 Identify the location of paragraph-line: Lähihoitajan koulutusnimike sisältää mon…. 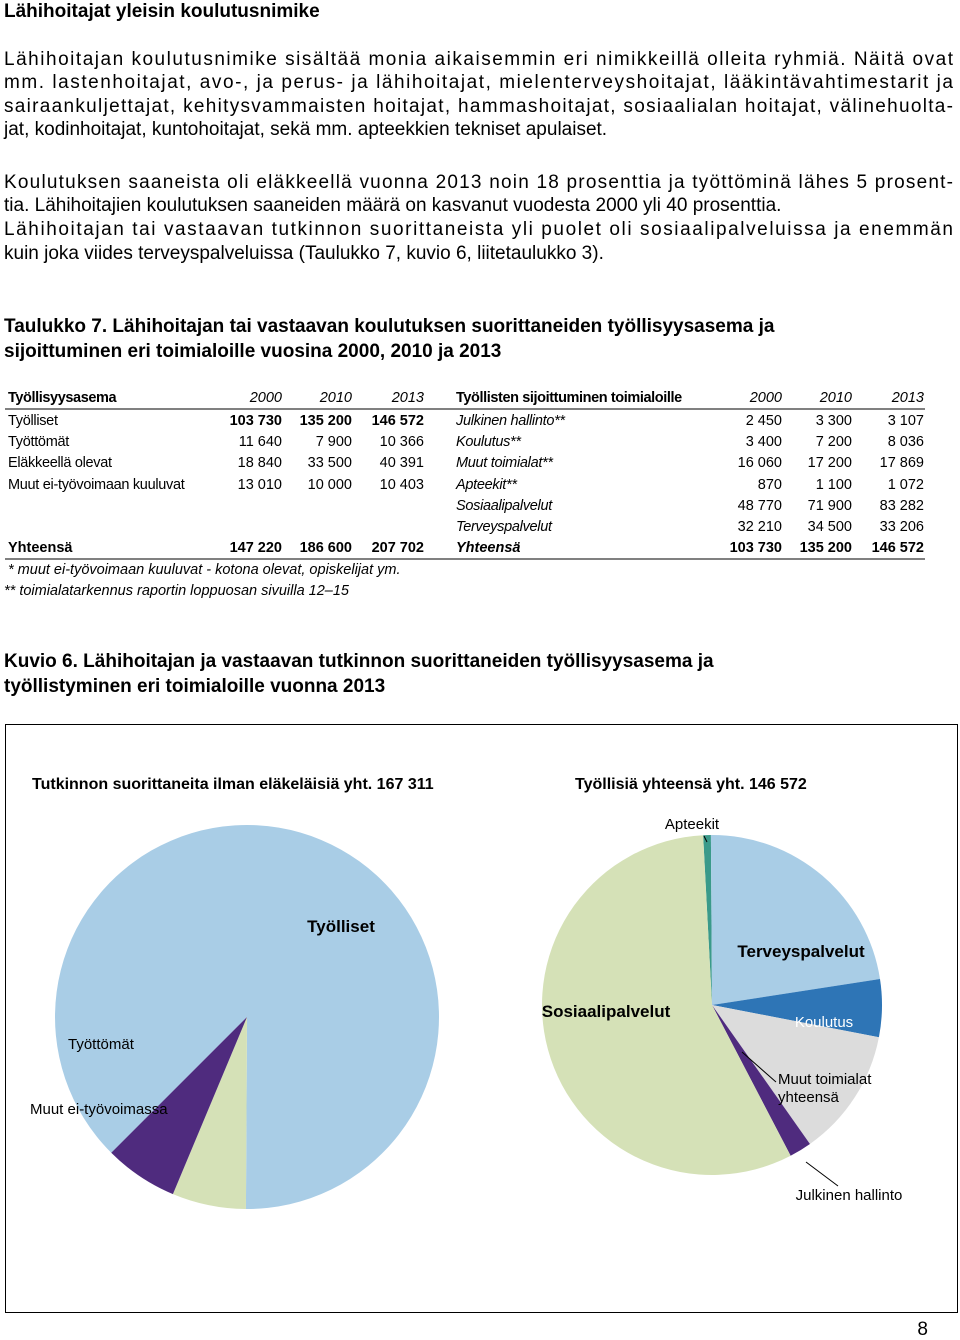
(479, 59).